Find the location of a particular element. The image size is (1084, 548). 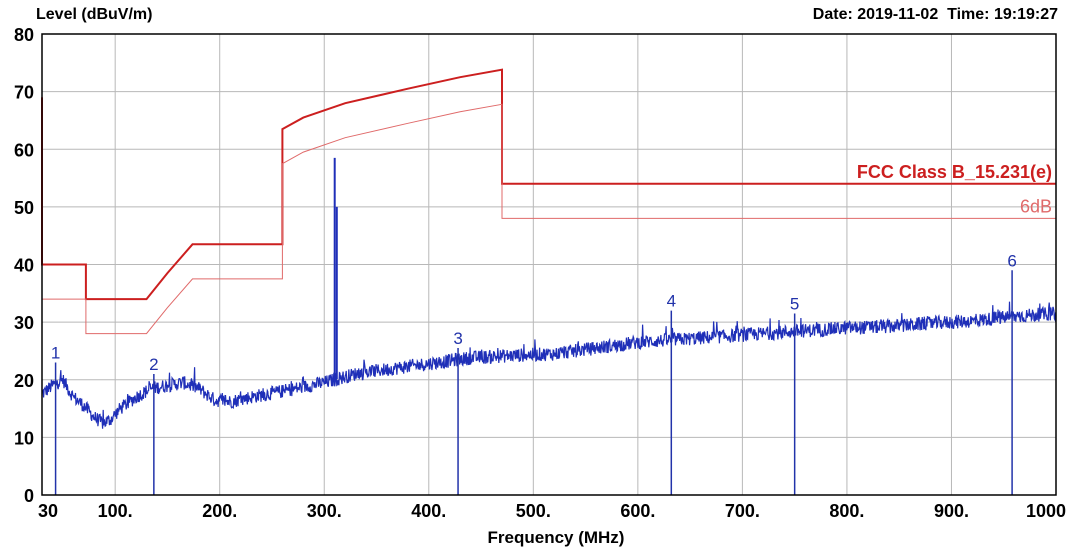

date-label: Date: is located at coordinates (832, 14).